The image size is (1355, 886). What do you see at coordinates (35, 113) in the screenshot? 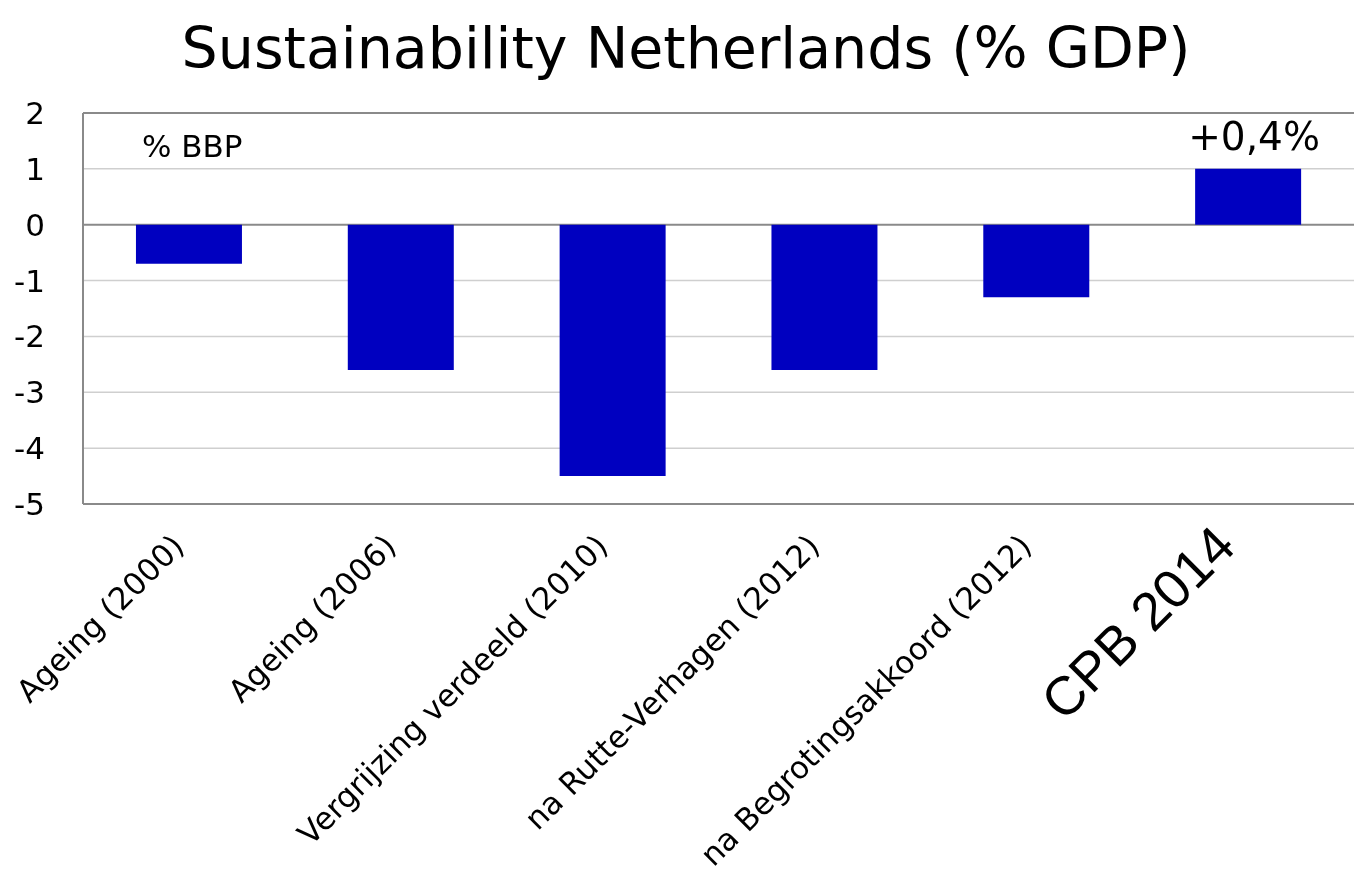
I see `y-tick-label: 2` at bounding box center [35, 113].